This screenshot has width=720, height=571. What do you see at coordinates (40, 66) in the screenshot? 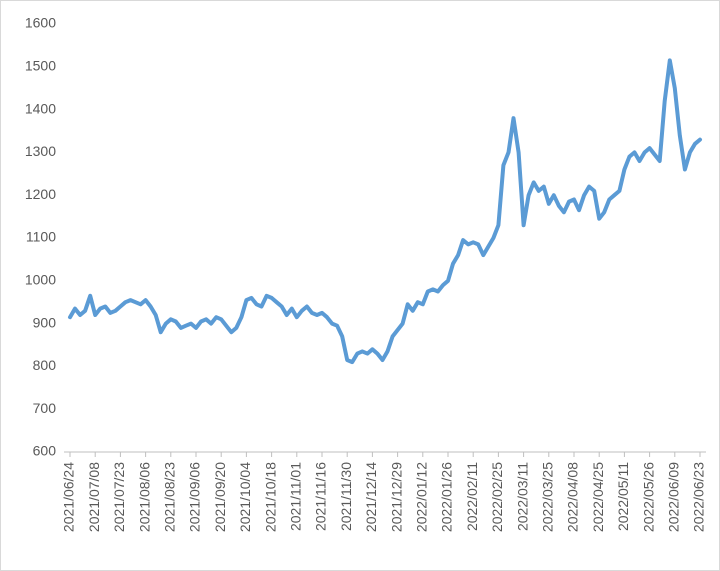
I see `y-tick-label: 1500` at bounding box center [40, 66].